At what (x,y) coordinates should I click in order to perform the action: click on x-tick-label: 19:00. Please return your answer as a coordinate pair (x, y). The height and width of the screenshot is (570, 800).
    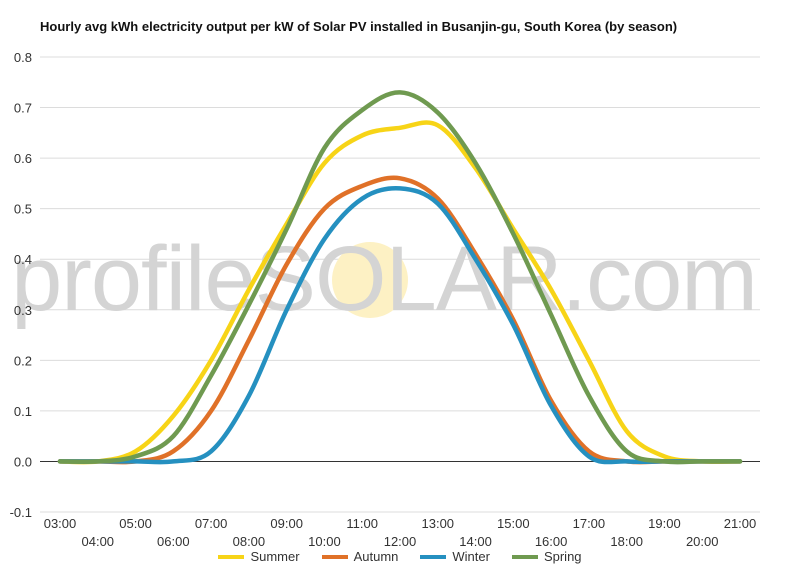
    Looking at the image, I should click on (664, 523).